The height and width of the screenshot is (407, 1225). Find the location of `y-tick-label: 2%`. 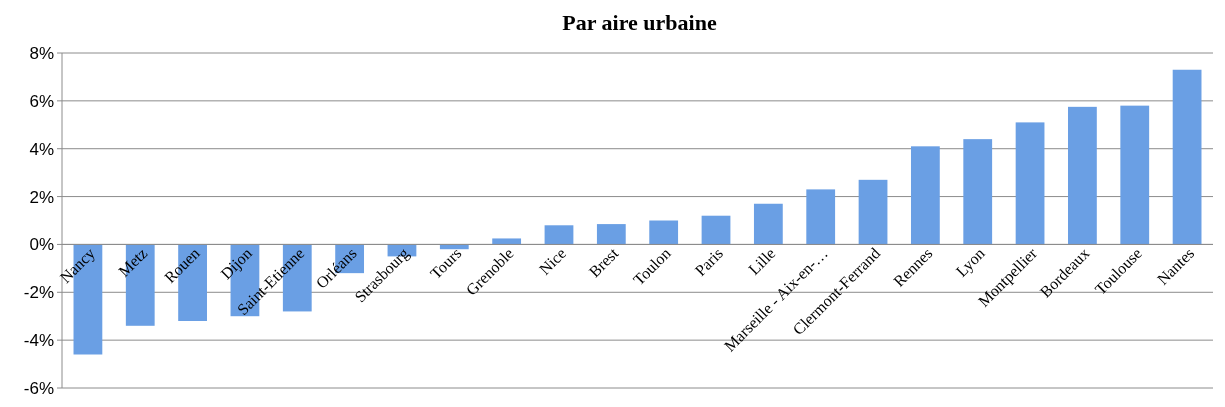

y-tick-label: 2% is located at coordinates (41, 197).